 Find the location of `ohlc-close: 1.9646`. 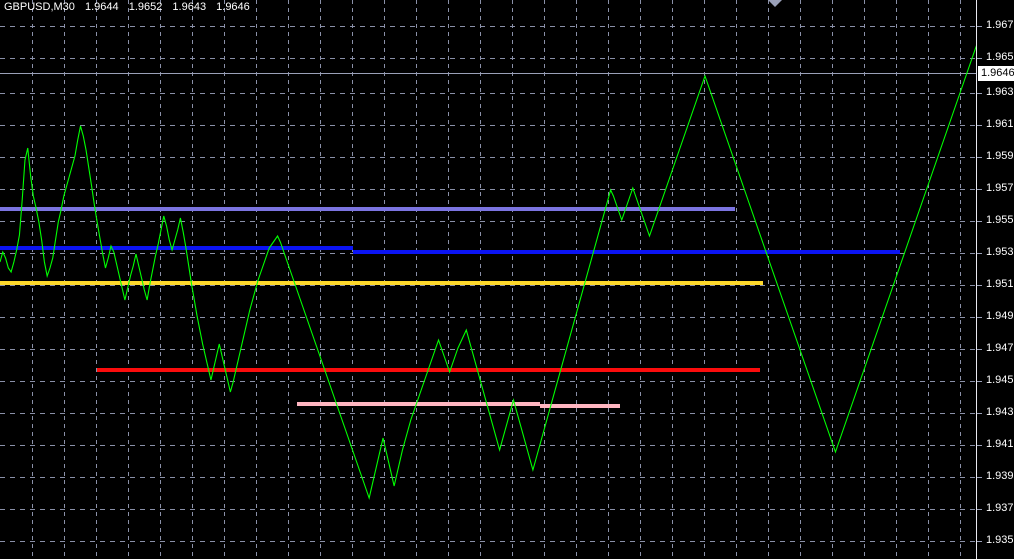

ohlc-close: 1.9646 is located at coordinates (233, 7).